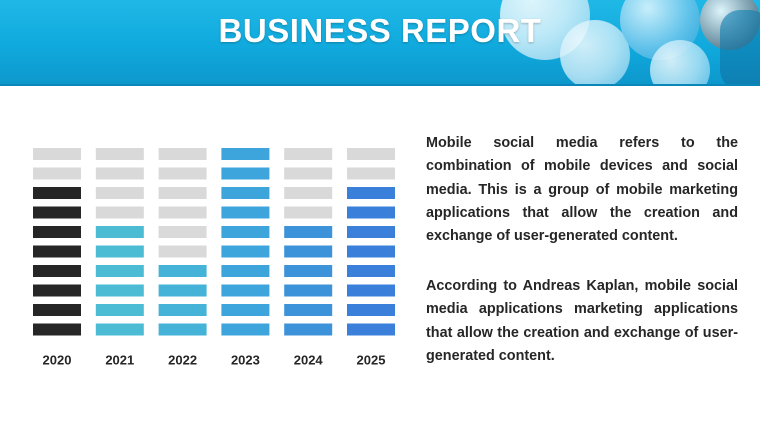 The height and width of the screenshot is (428, 760). Describe the element at coordinates (119, 360) in the screenshot. I see `x-tick-label: 2021` at that location.